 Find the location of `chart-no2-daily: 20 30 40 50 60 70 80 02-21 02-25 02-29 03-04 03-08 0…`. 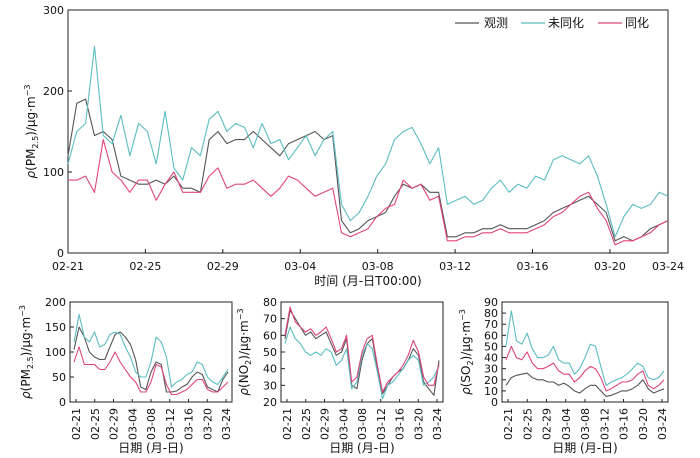

chart-no2-daily: 20 30 40 50 60 70 80 02-21 02-25 02-29 03-04 03-08 0… is located at coordinates (340, 375).